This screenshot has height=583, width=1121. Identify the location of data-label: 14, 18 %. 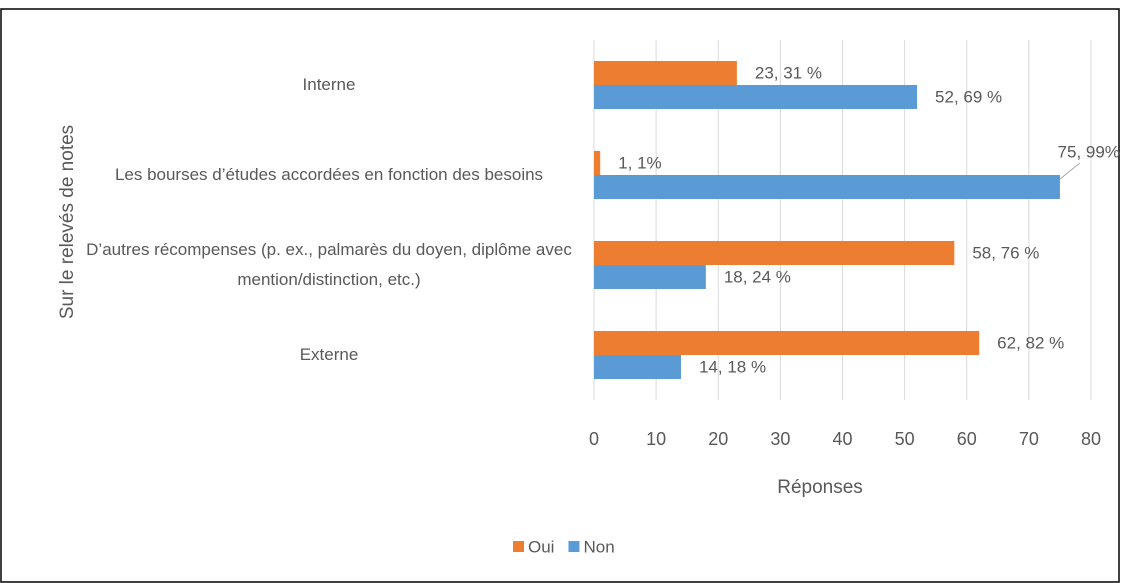
(732, 366).